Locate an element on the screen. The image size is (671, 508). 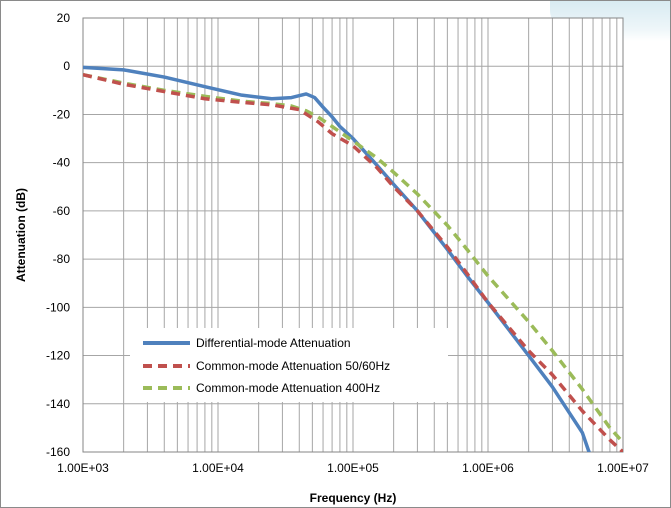
y-tick-label: -120 is located at coordinates (58, 356).